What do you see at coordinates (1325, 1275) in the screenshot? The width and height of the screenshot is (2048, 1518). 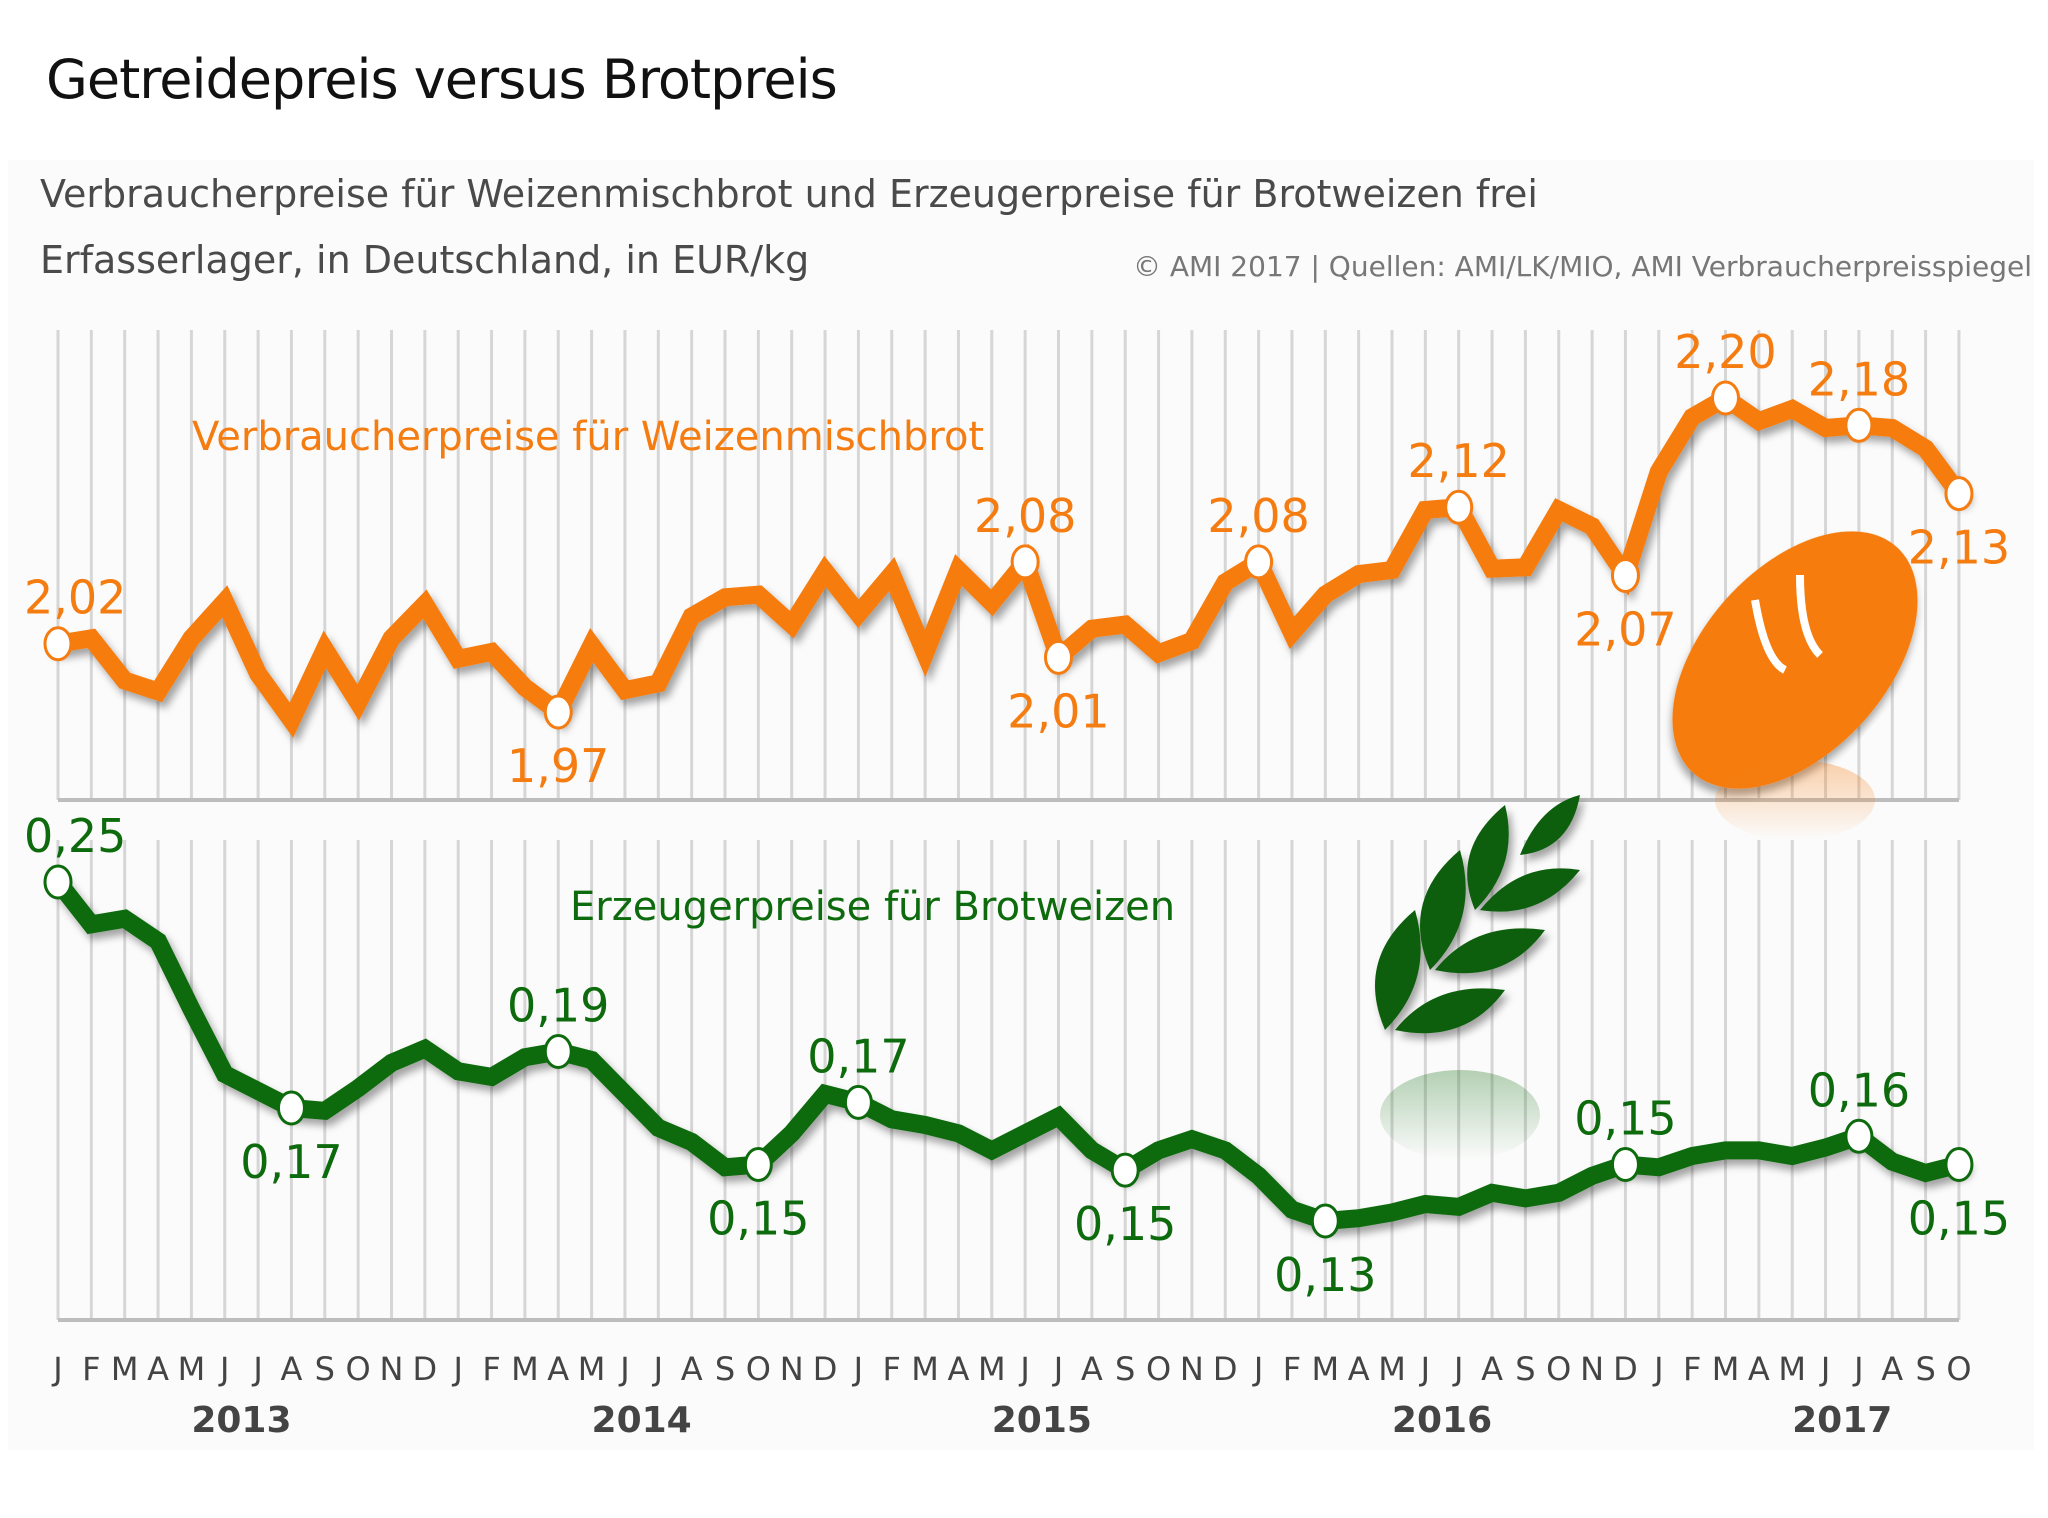 I see `data-label: 0,13` at bounding box center [1325, 1275].